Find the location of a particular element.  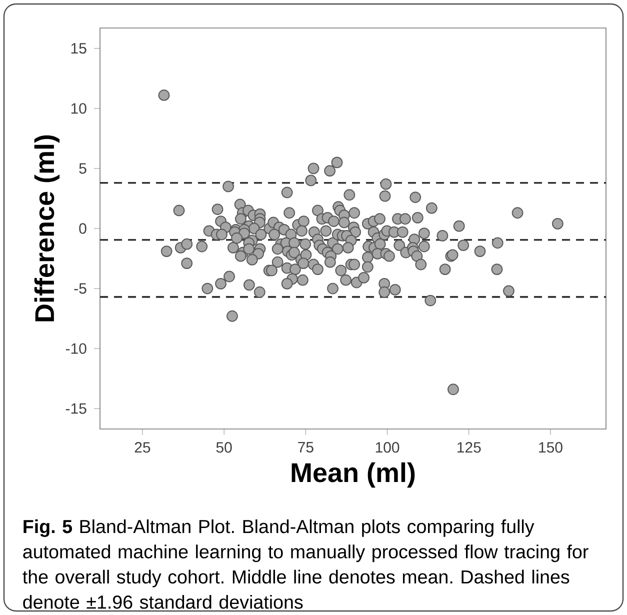

y-tick-label: -5 is located at coordinates (80, 288).